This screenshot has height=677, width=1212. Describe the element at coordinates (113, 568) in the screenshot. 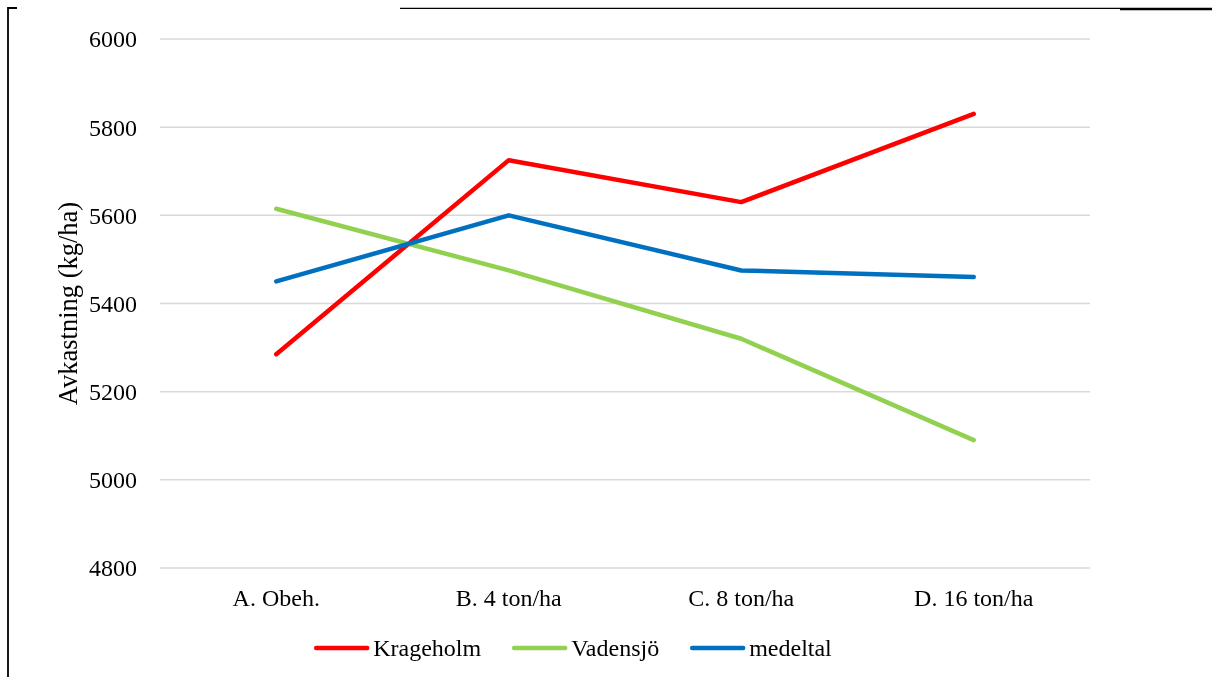

I see `y-tick-label: 4800` at that location.